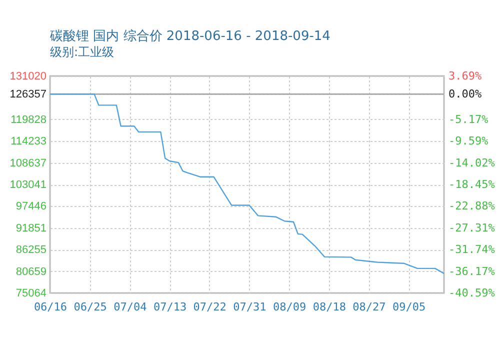 This screenshot has height=362, width=500. I want to click on x-tick-label: 07/04, so click(131, 307).